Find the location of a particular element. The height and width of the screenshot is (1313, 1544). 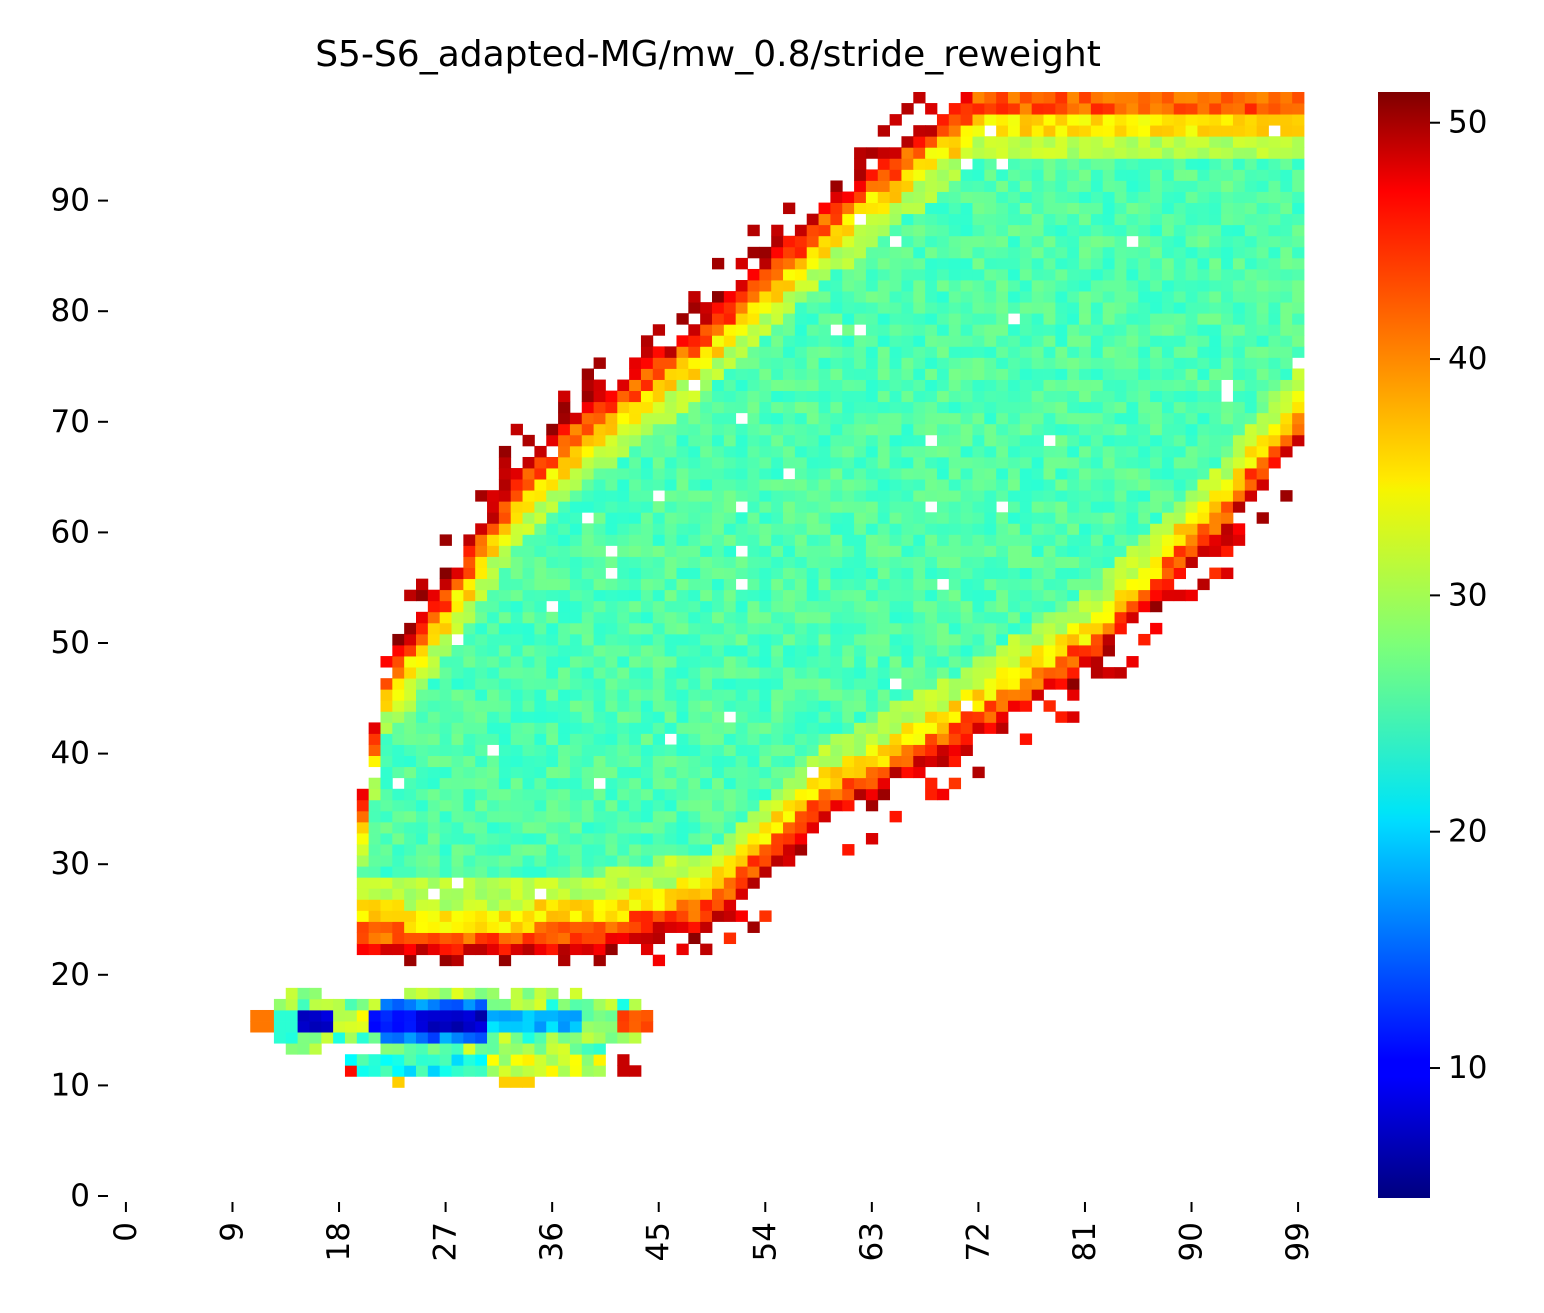

colorbar-tick-label: 10 is located at coordinates (1467, 1068).